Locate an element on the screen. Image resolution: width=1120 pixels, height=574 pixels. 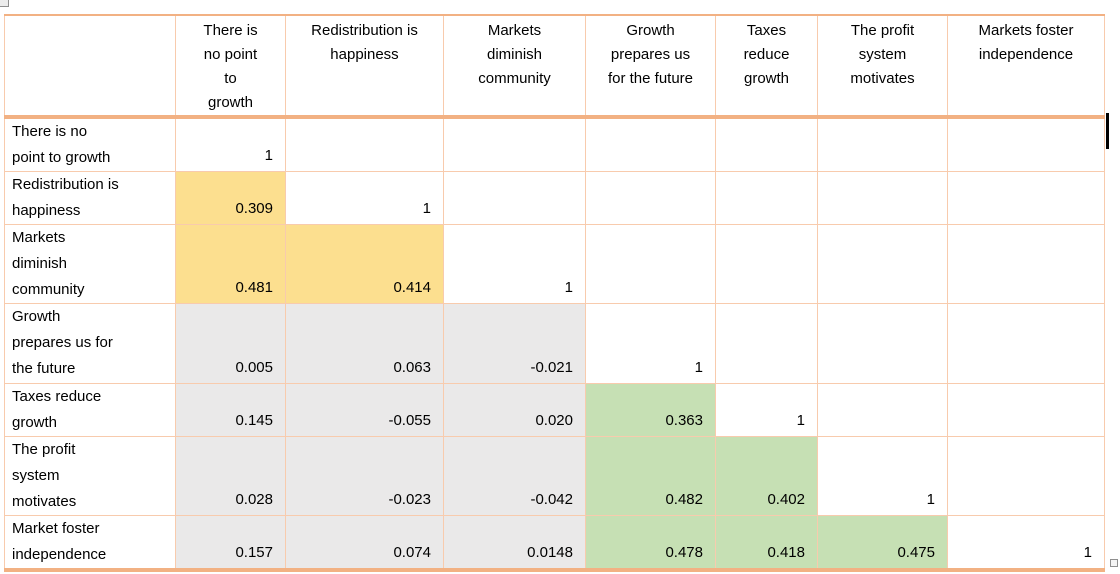
column-header-label: Redistribution is happiness is located at coordinates (364, 42).